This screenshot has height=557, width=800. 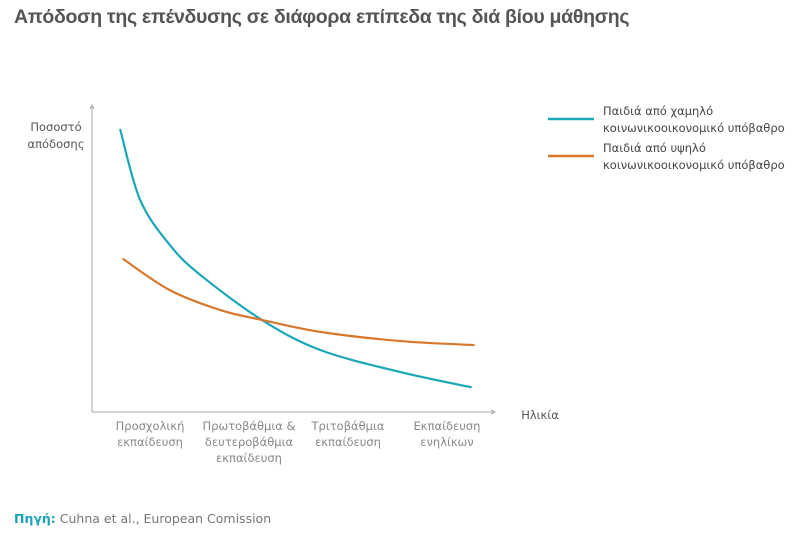 I want to click on x-tick-label: Εκπαίδευση, so click(x=447, y=426).